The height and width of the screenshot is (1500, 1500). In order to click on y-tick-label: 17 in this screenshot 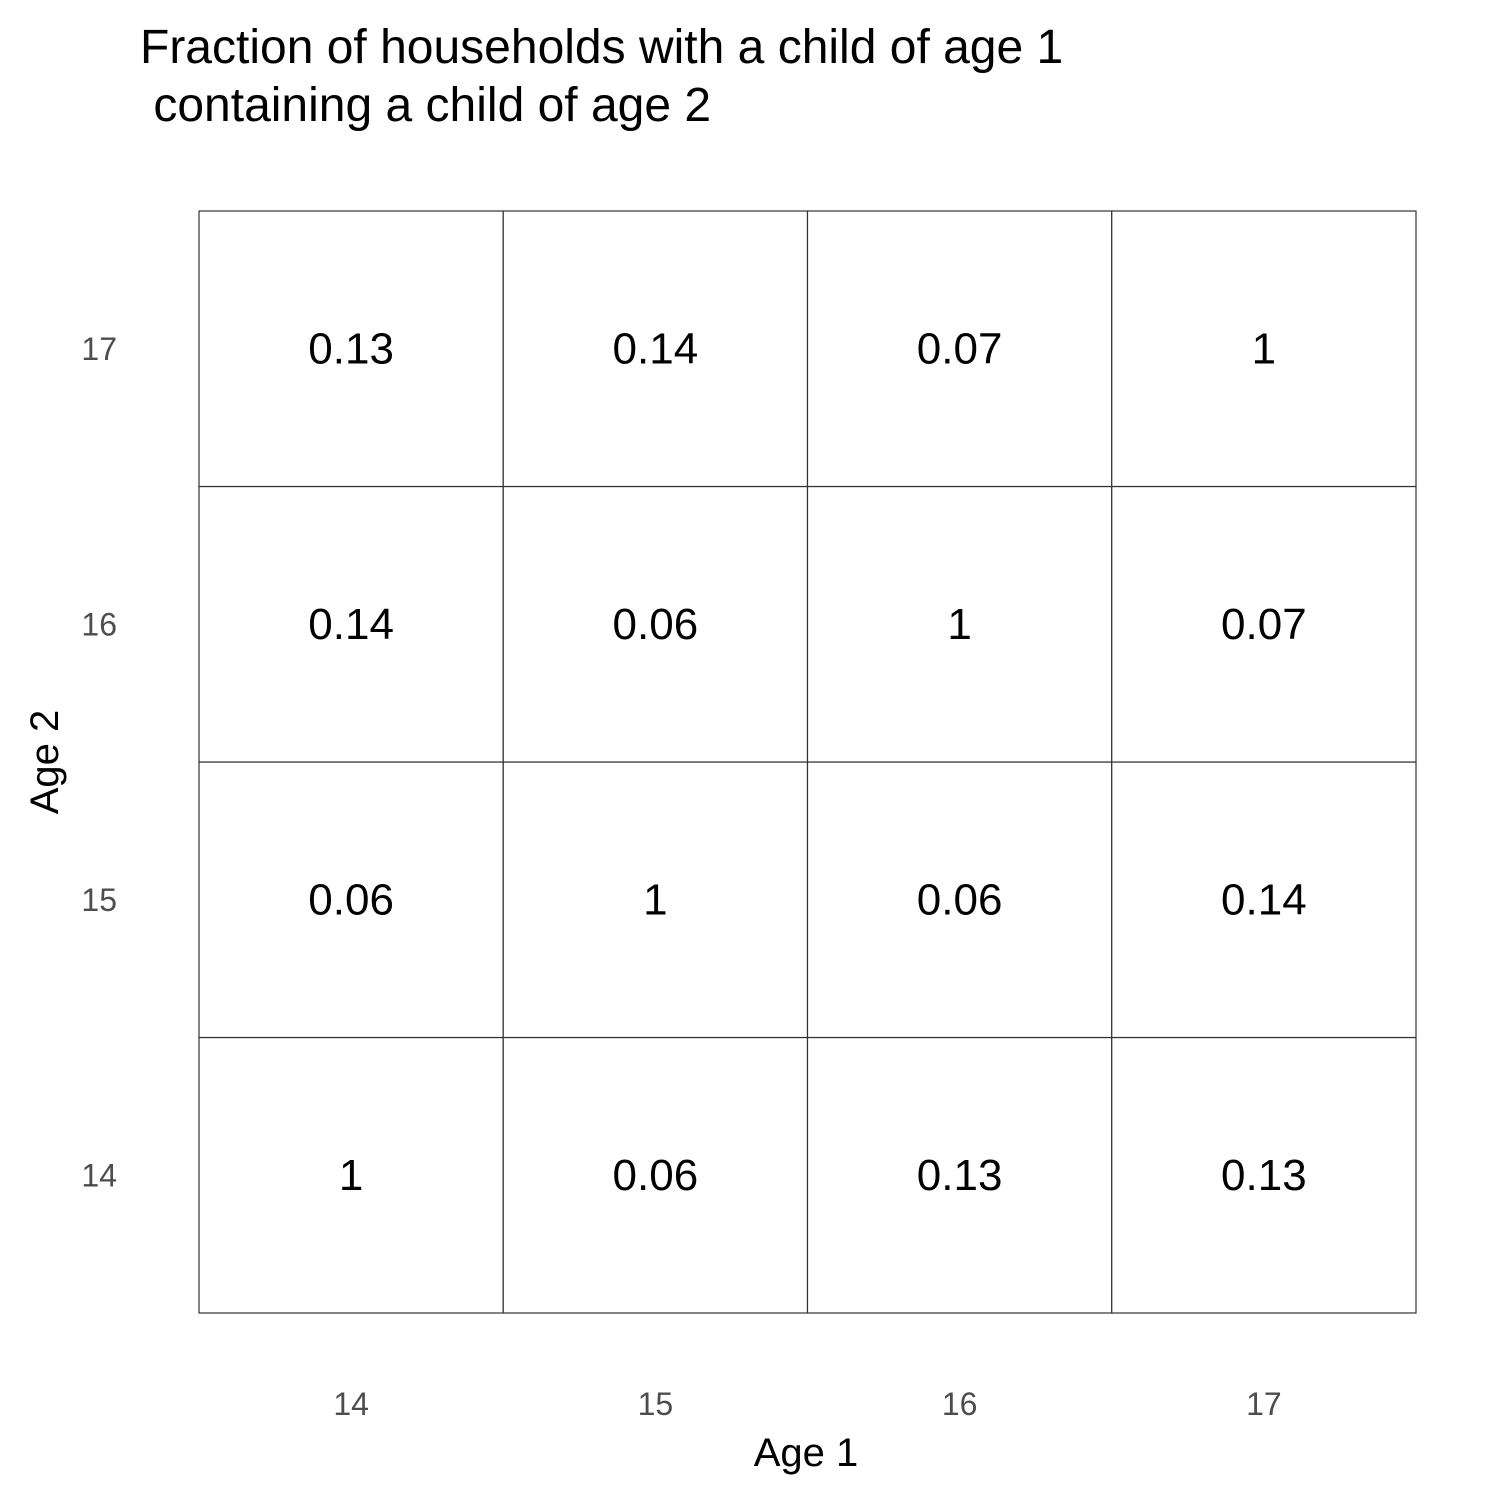, I will do `click(99, 349)`.